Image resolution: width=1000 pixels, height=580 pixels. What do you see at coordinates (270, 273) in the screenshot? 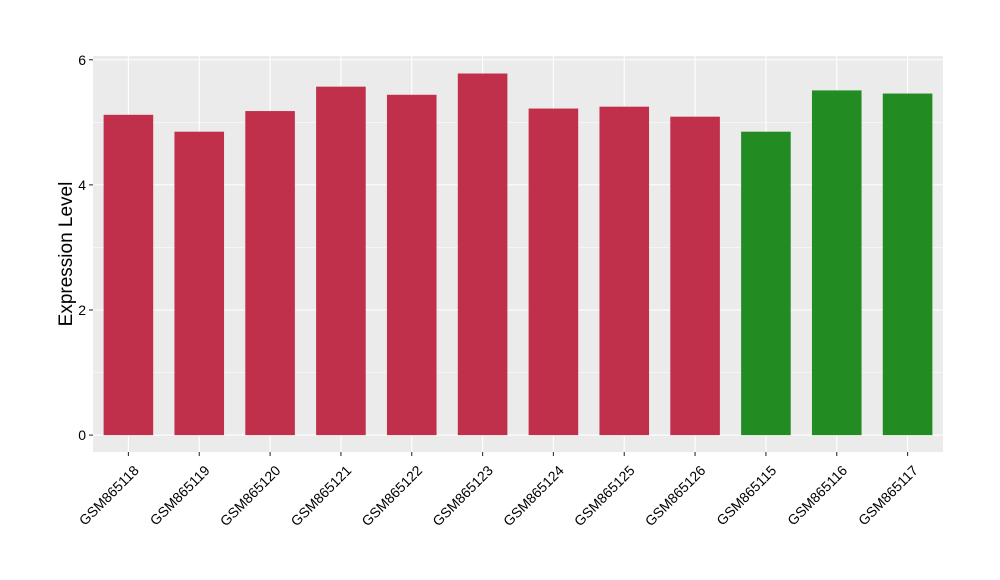
I see `bar-GSM865120` at bounding box center [270, 273].